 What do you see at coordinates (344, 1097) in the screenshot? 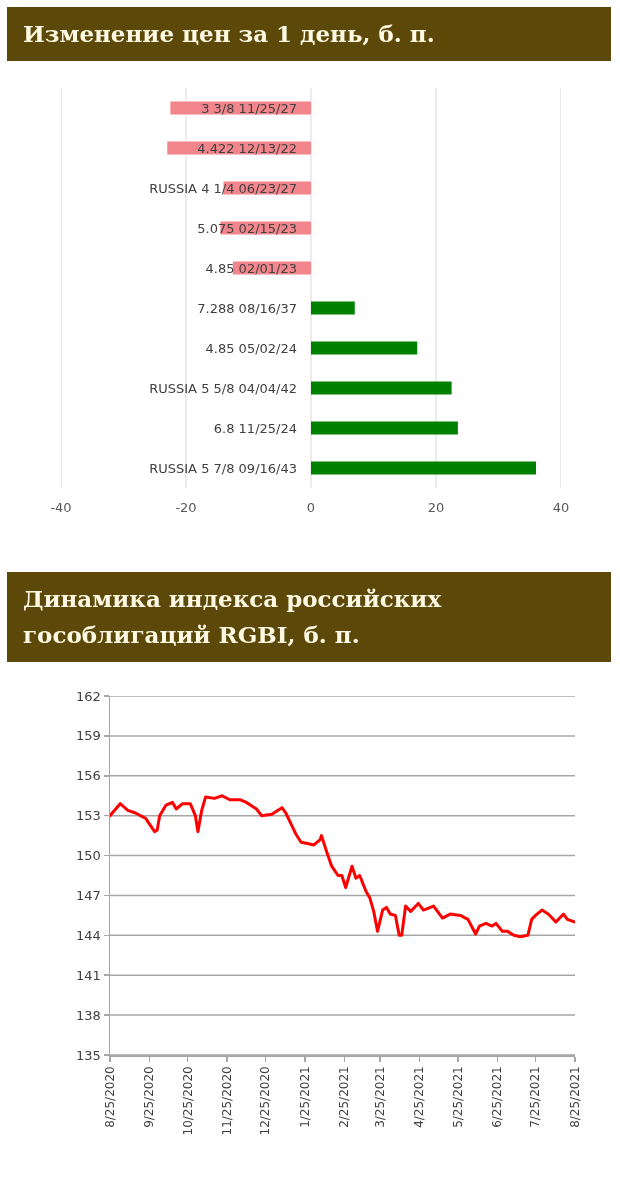
I see `x-tick-label: 2/25/2021` at bounding box center [344, 1097].